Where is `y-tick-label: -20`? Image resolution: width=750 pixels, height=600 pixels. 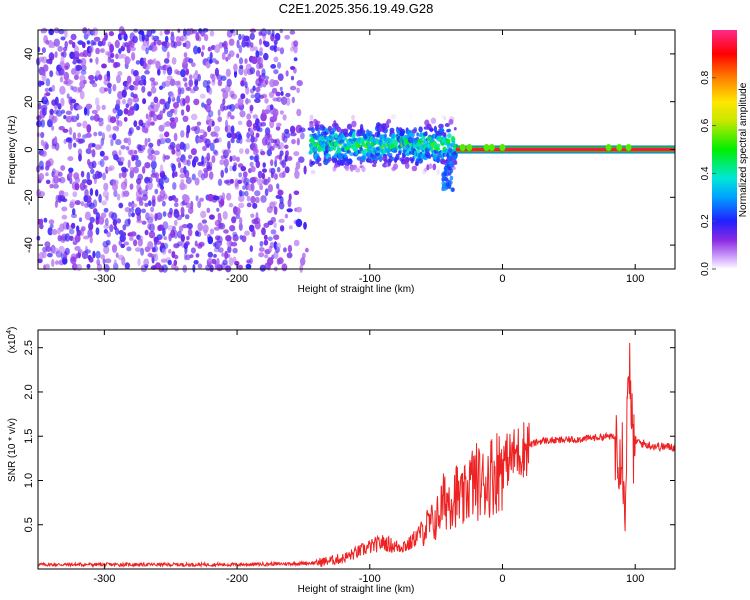 y-tick-label: -20 is located at coordinates (29, 197).